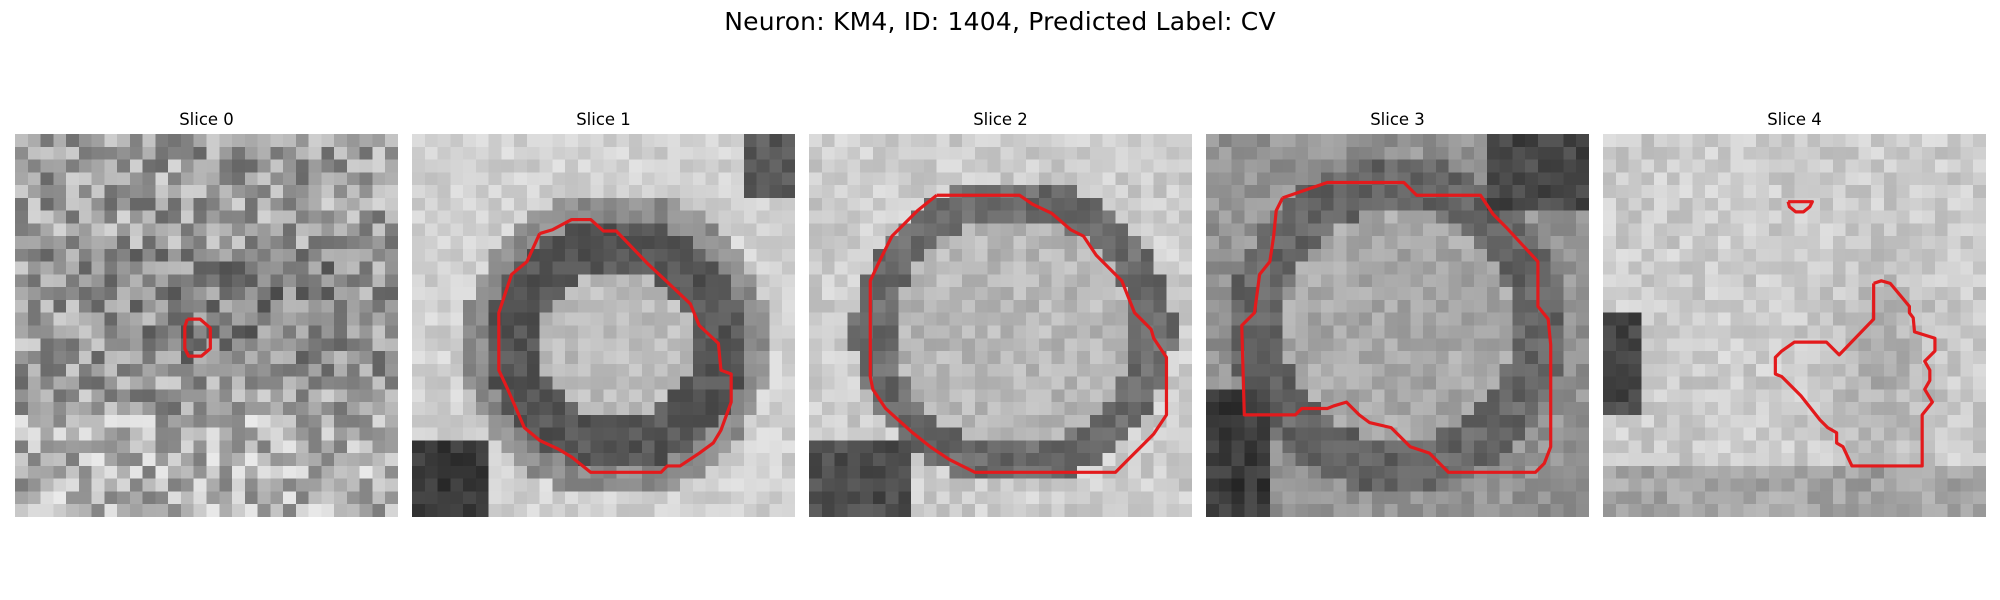  I want to click on slice-panel-3: Slice 3, so click(1397, 312).